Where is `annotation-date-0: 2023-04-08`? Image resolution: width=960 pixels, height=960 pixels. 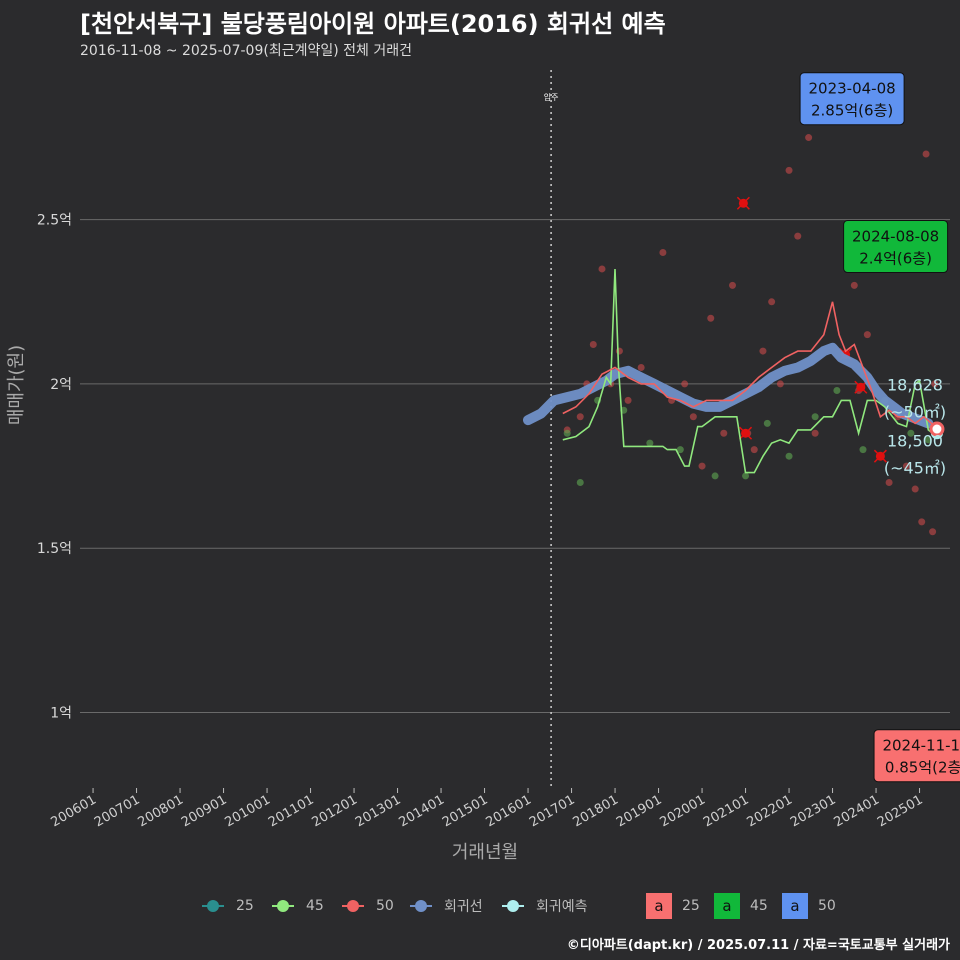 annotation-date-0: 2023-04-08 is located at coordinates (852, 89).